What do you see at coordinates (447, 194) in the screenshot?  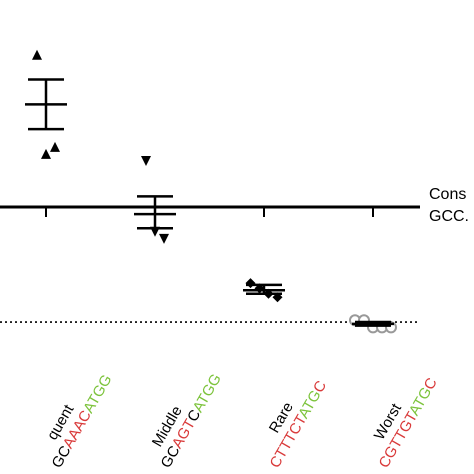 I see `reference-line-label: Cons` at bounding box center [447, 194].